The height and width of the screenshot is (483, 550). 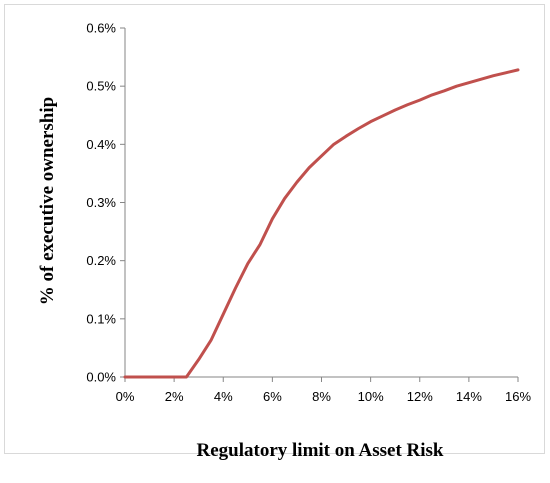 I want to click on x-tick-label: 12%, so click(x=420, y=396).